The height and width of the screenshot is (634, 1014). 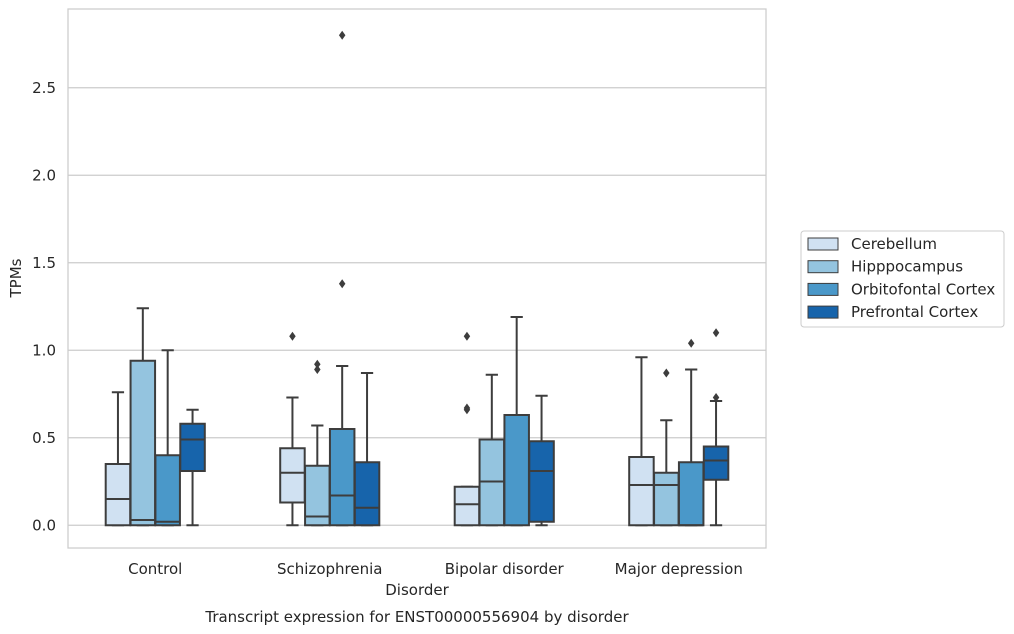 I want to click on x-tick-label: Schizophrenia, so click(x=329, y=569).